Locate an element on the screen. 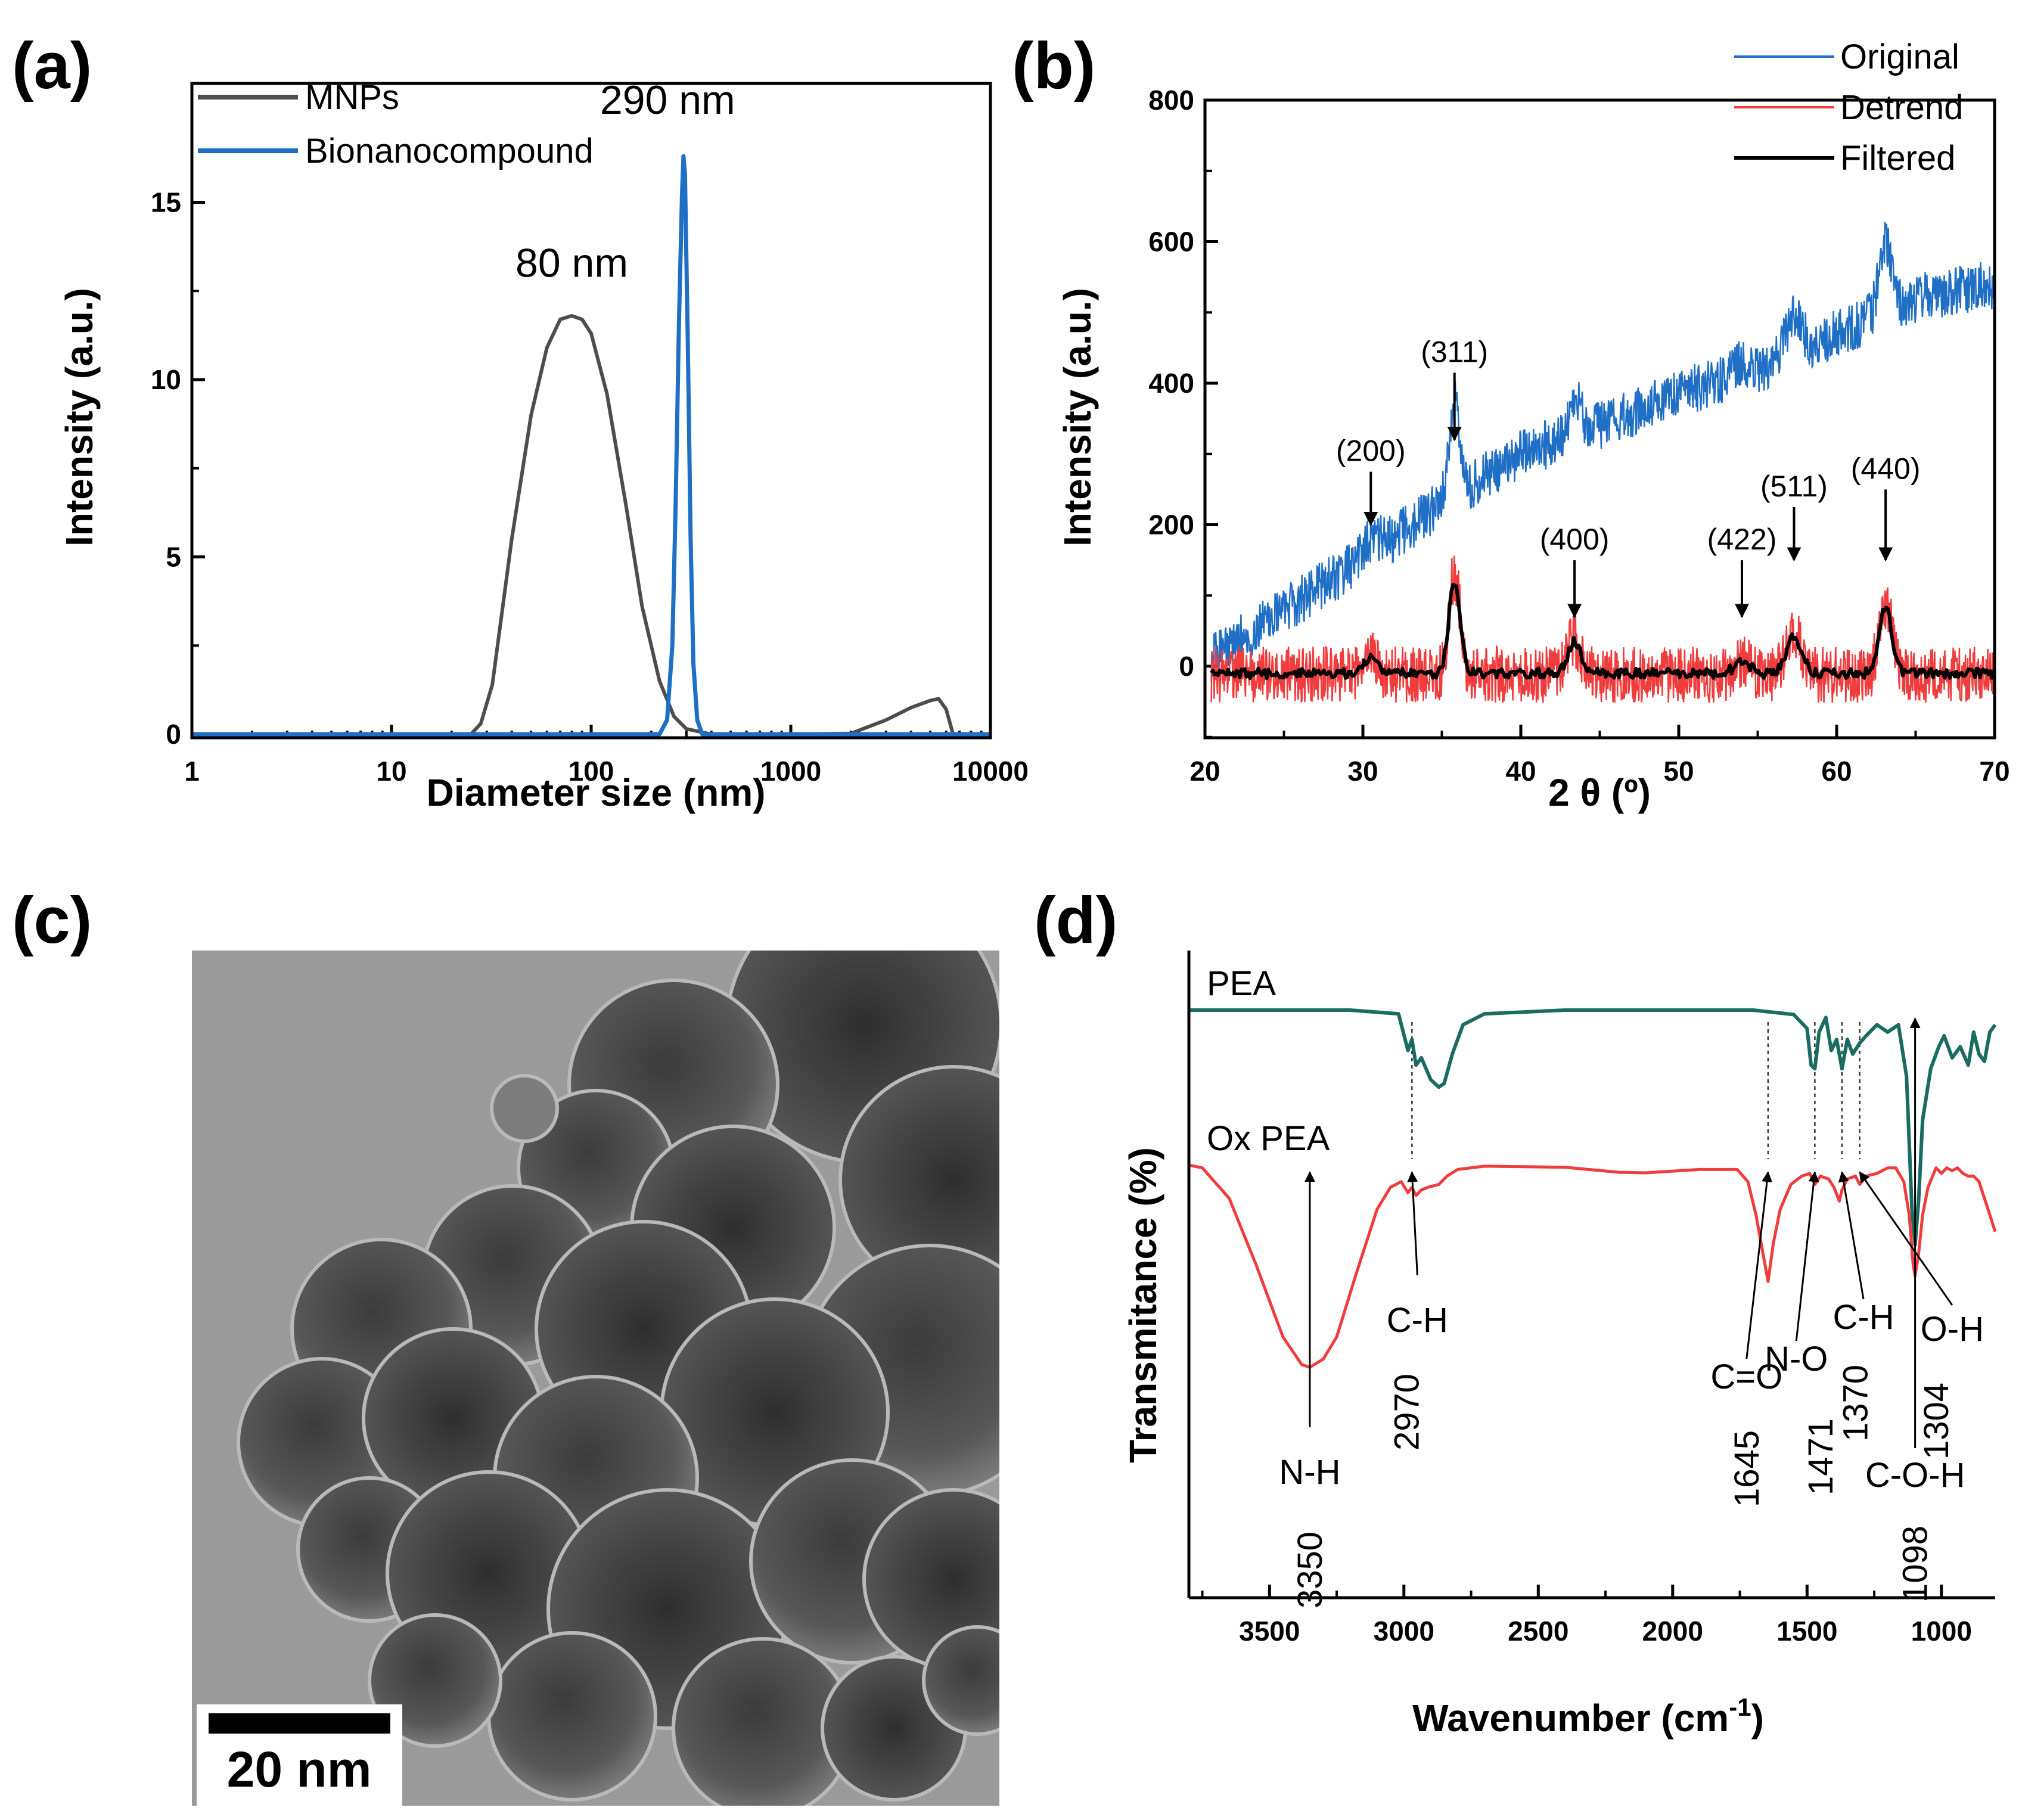  x-tick-label: 1500 is located at coordinates (1806, 1631).